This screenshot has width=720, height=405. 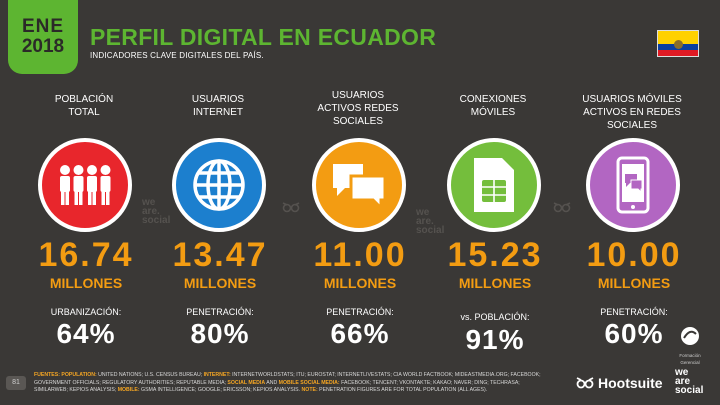 I want to click on agency-logo-icon, so click(x=690, y=336).